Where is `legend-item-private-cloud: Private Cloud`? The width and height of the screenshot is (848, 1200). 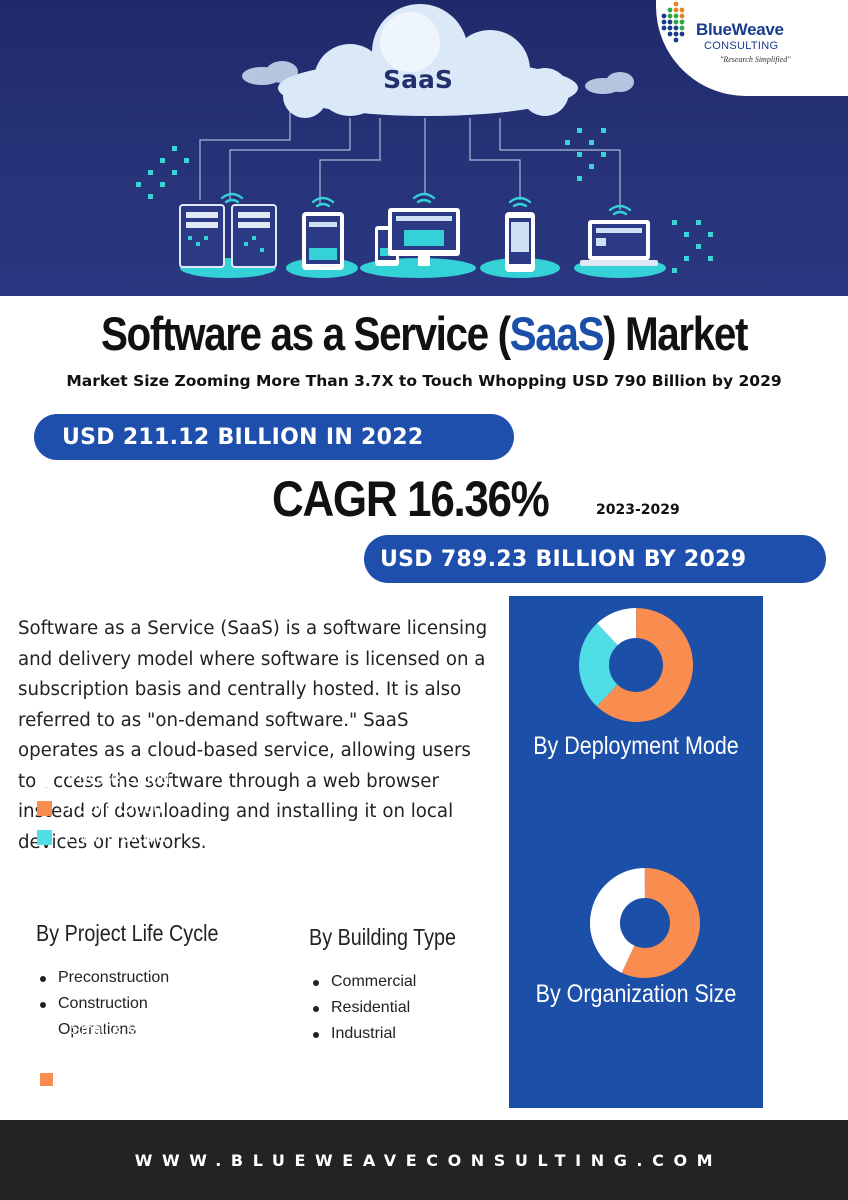 legend-item-private-cloud: Private Cloud is located at coordinates (109, 782).